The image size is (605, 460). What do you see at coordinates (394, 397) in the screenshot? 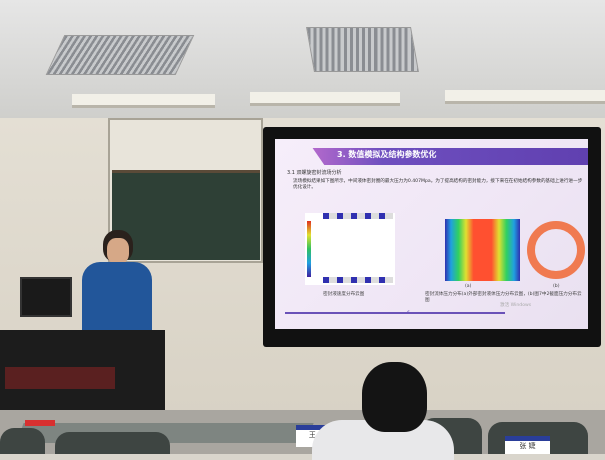
I see `audience-head` at bounding box center [394, 397].